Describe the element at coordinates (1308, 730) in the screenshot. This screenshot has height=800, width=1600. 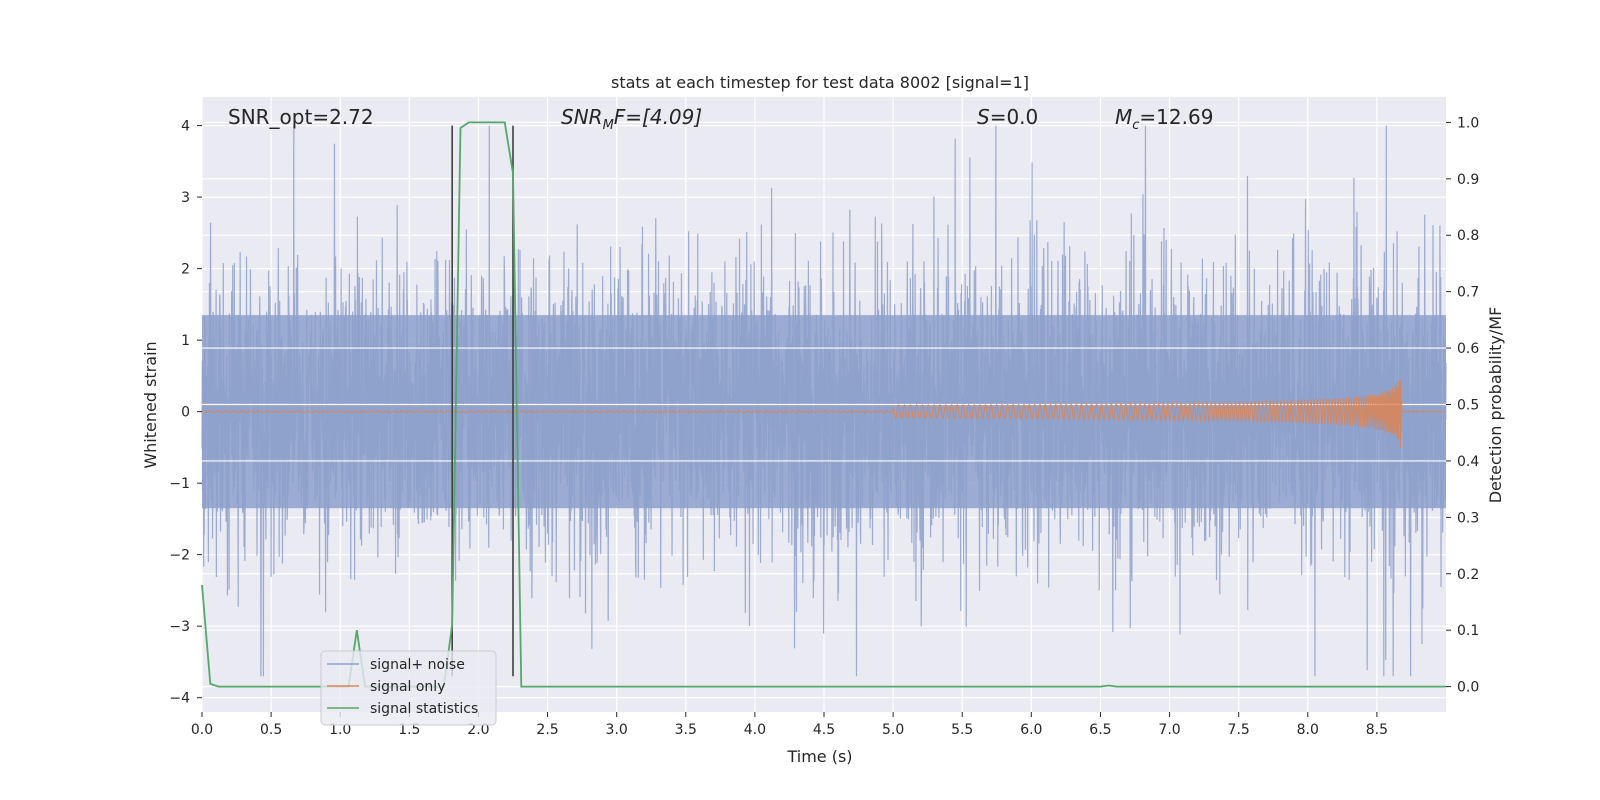
I see `x-tick-label: 8.0` at that location.